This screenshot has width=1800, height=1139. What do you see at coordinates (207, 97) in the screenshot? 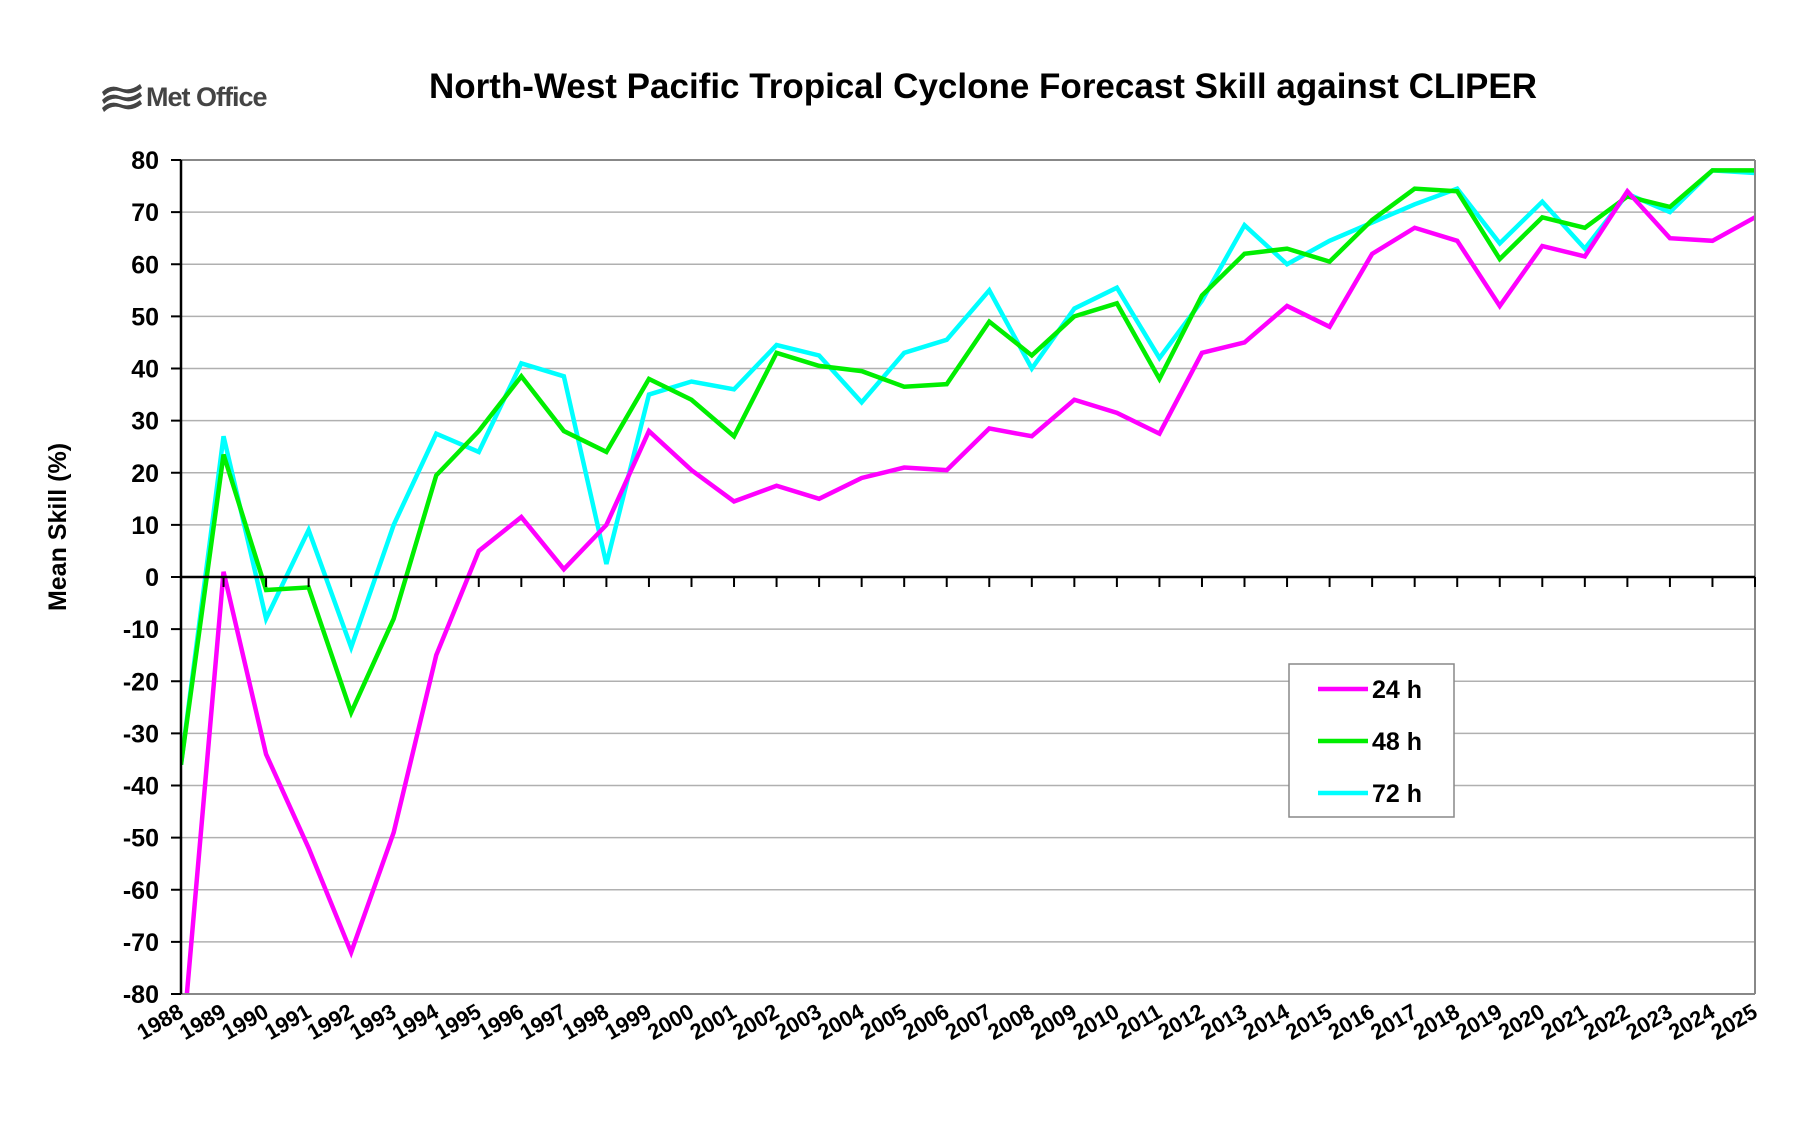
I see `met-office-logo-text: Met Office` at bounding box center [207, 97].